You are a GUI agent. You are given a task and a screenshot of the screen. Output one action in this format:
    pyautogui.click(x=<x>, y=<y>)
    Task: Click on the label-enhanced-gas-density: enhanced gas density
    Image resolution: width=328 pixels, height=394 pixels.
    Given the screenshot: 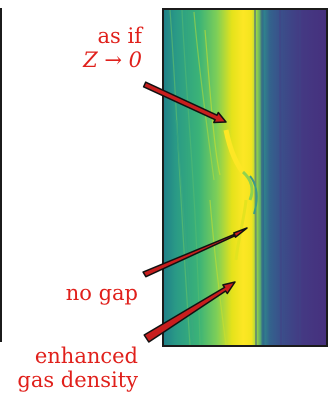 What is the action you would take?
    pyautogui.click(x=77, y=368)
    